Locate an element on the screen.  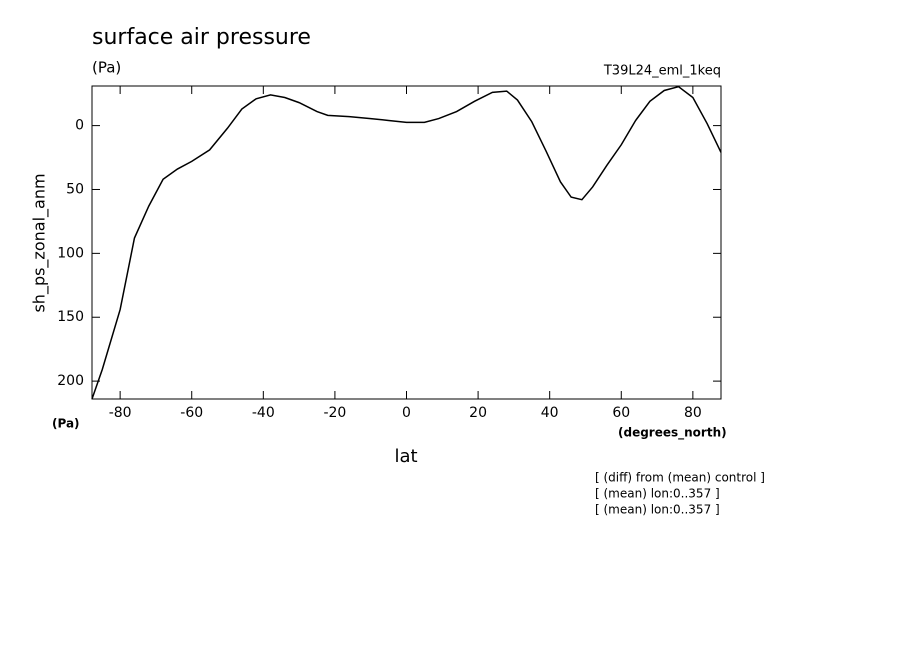
y-units: (Pa) is located at coordinates (66, 424).